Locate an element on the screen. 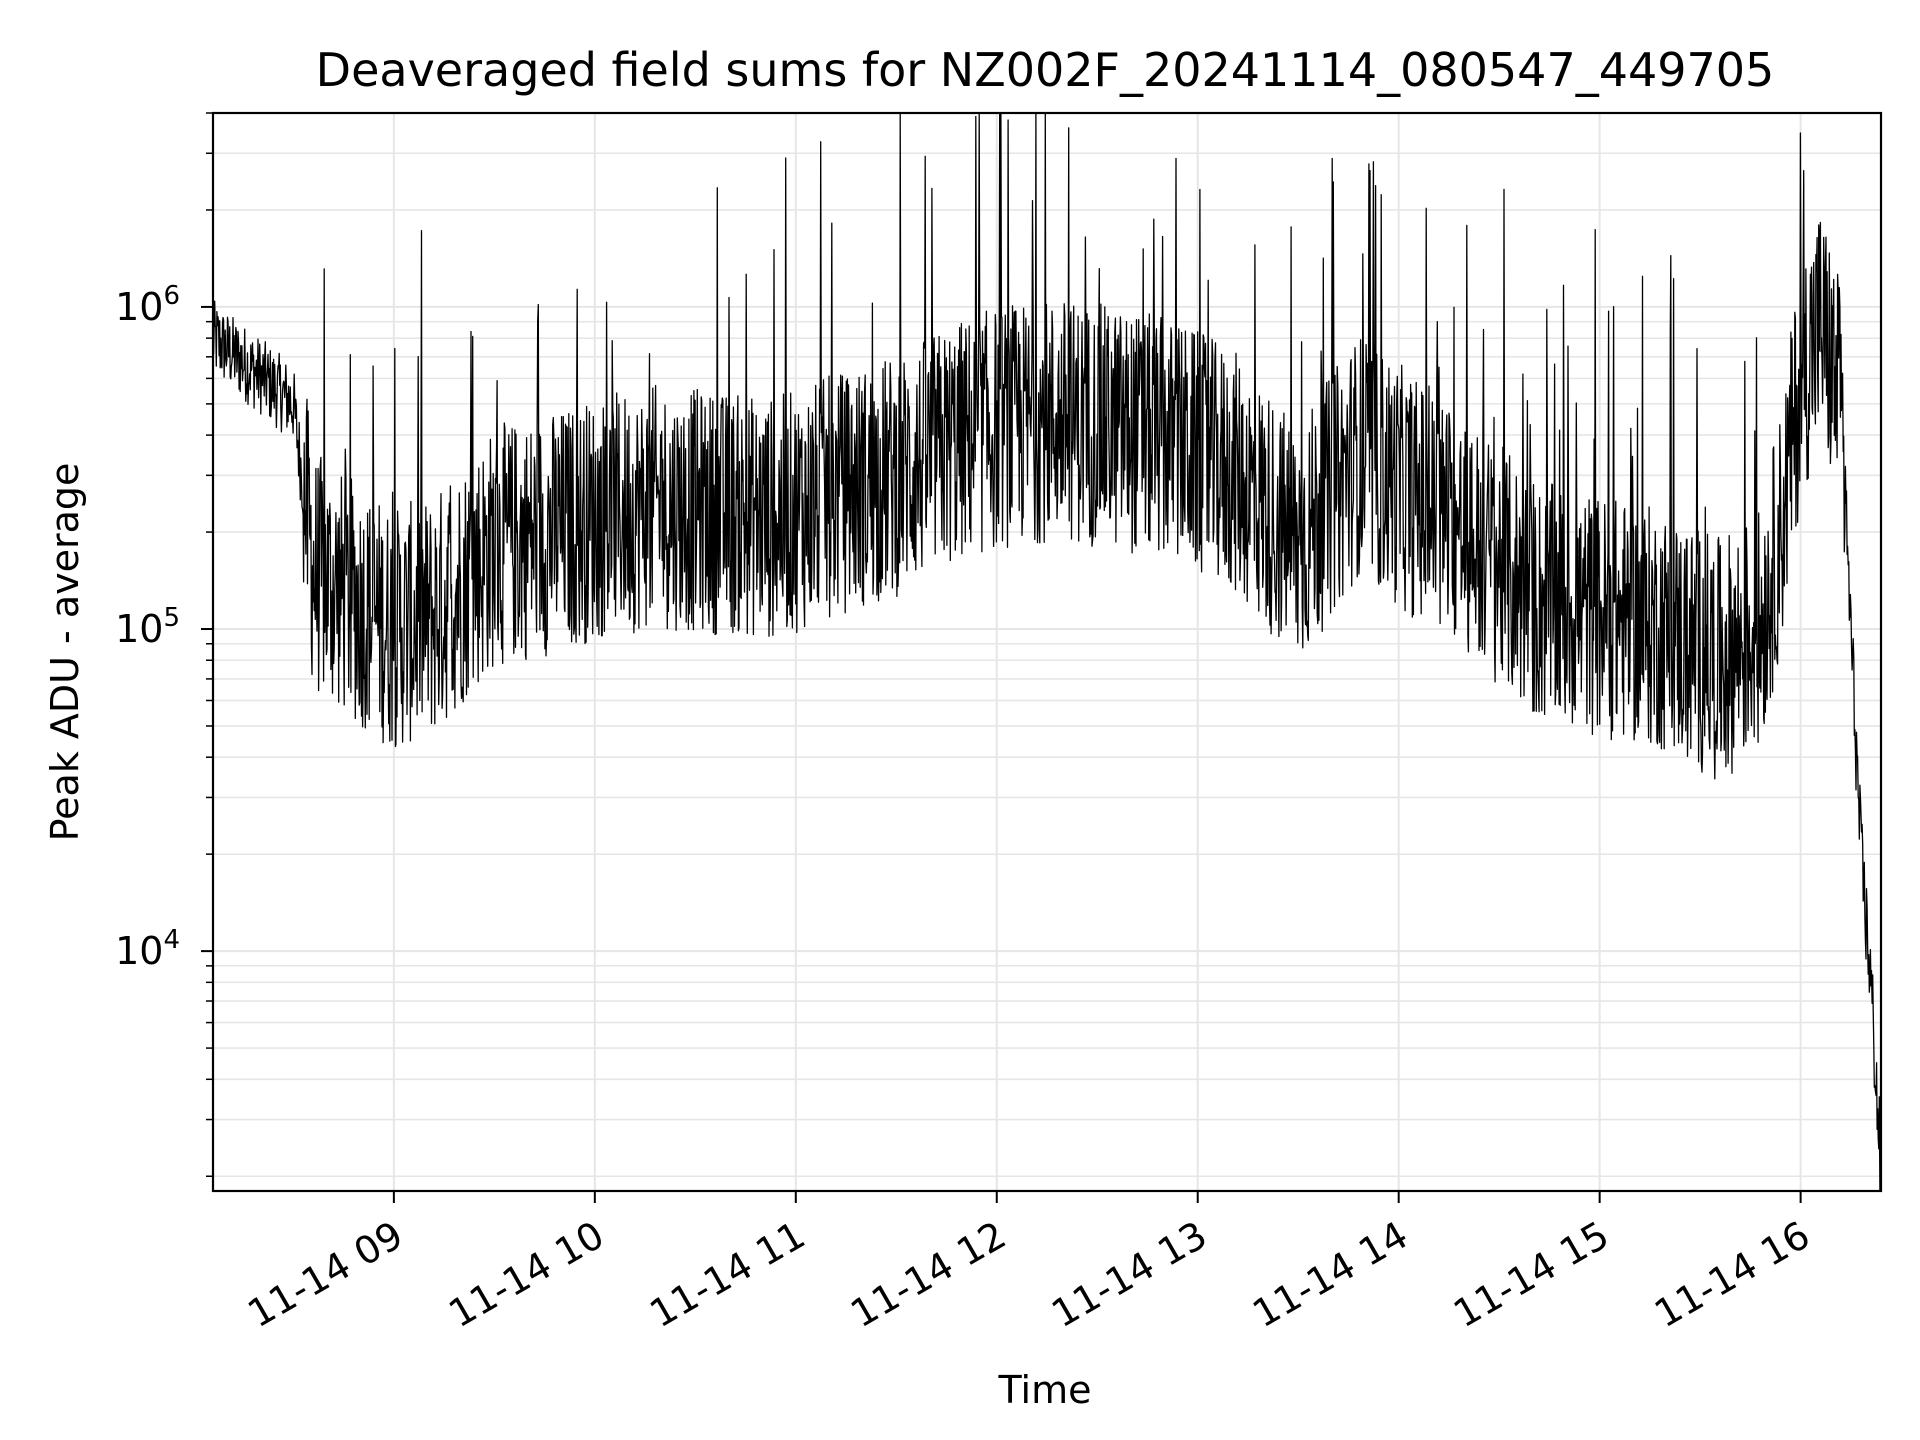  x-axis-label: Time is located at coordinates (1045, 1390).